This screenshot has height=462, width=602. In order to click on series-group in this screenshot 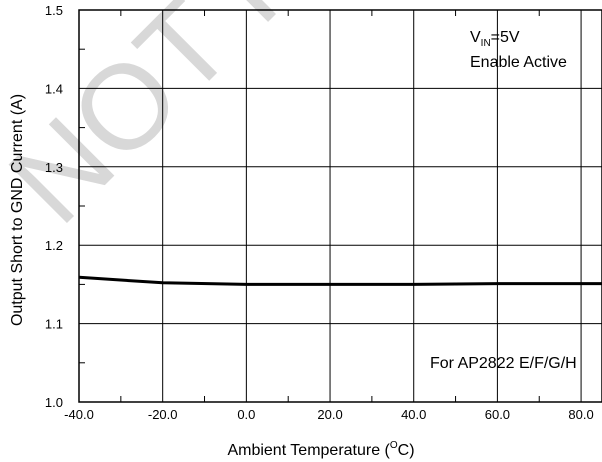, I will do `click(340, 280)`.